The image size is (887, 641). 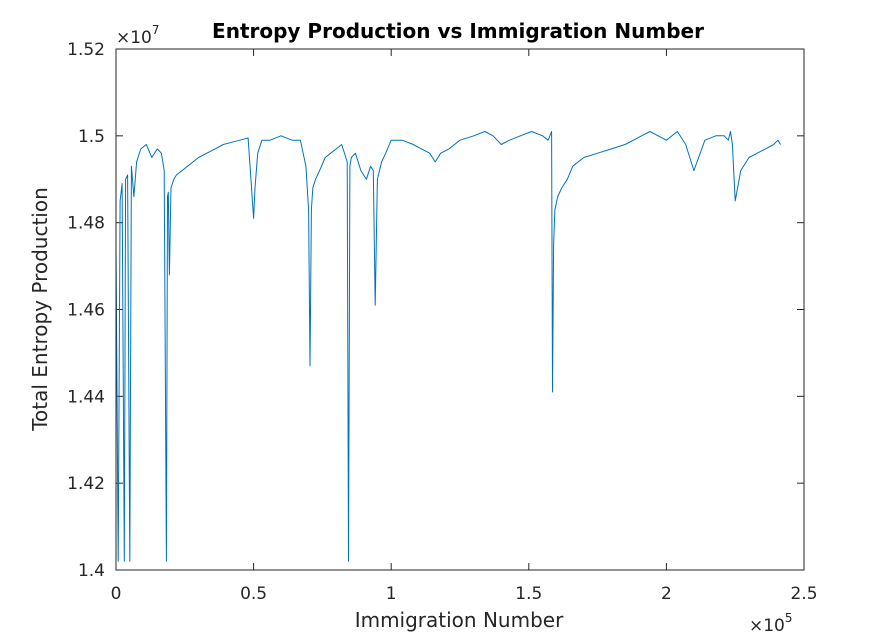 What do you see at coordinates (91, 137) in the screenshot?
I see `y-tick-label: 1.5` at bounding box center [91, 137].